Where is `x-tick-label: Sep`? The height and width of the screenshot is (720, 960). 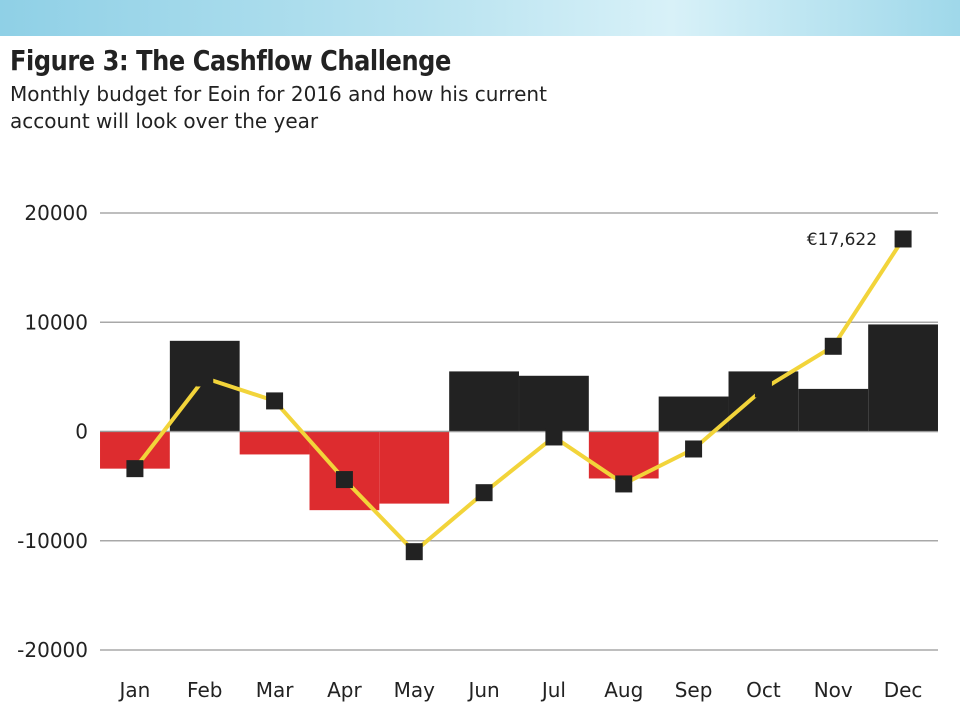 x-tick-label: Sep is located at coordinates (694, 690).